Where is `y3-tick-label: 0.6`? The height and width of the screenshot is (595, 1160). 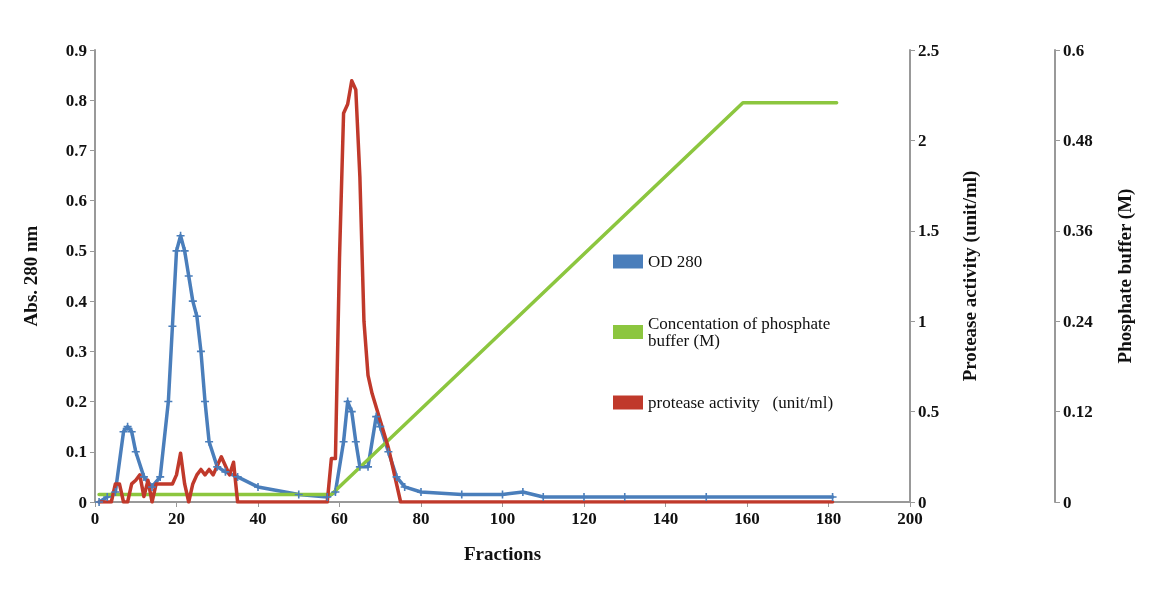
y3-tick-label: 0.6 is located at coordinates (1074, 50).